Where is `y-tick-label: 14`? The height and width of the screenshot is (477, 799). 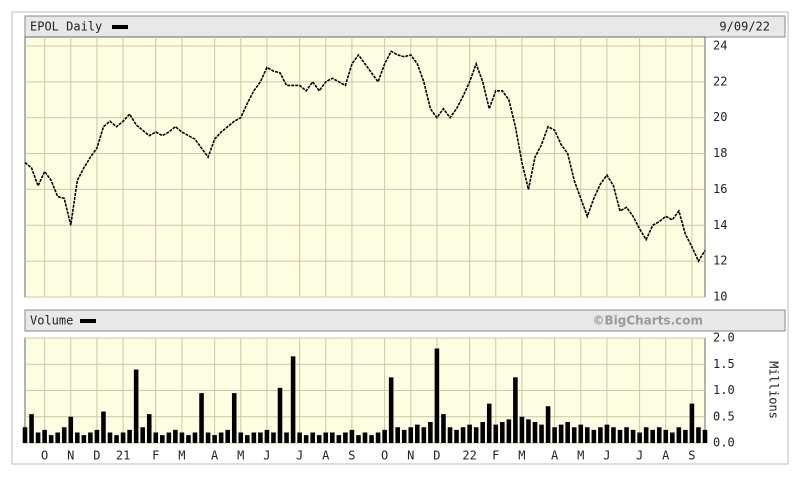
y-tick-label: 14 is located at coordinates (720, 225).